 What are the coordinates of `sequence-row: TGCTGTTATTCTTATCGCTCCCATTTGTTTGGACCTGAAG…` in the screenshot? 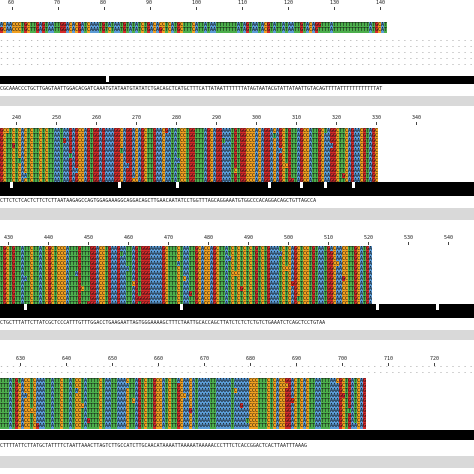 It's located at (186, 249).